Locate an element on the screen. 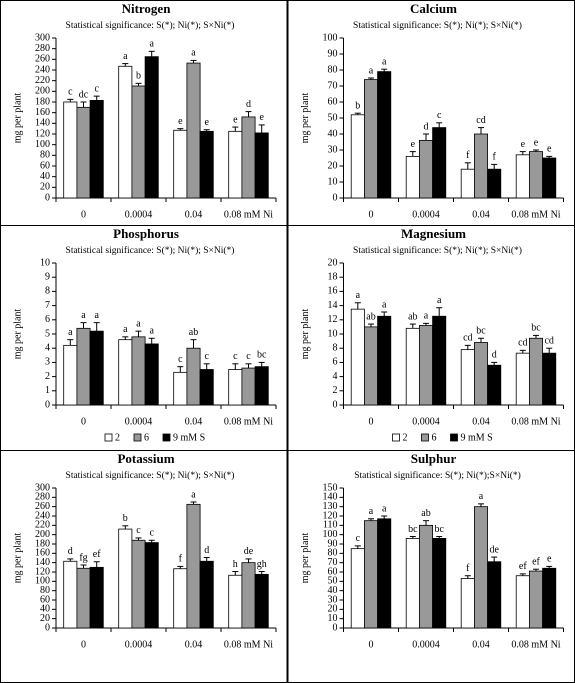 The width and height of the screenshot is (575, 683). y-tick-label: 240 is located at coordinates (42, 69).